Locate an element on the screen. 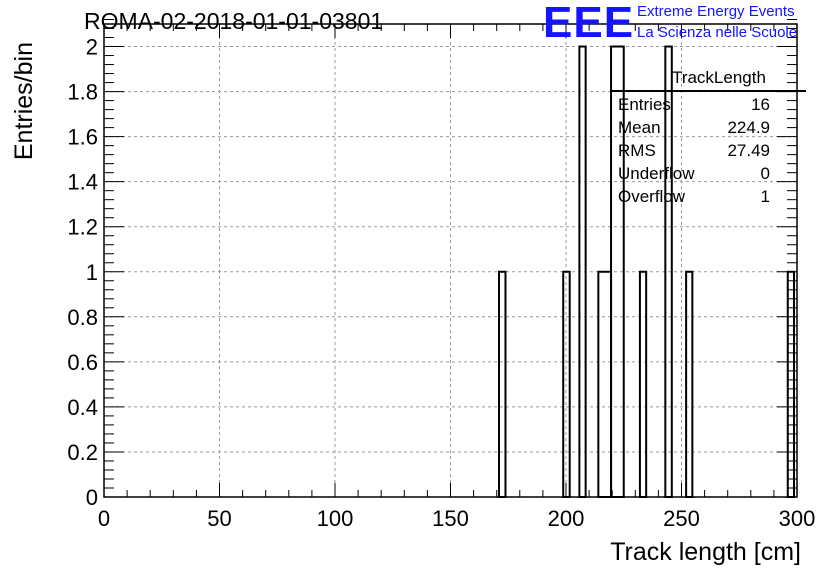 The height and width of the screenshot is (572, 836). x-tick-label: 300 is located at coordinates (797, 518).